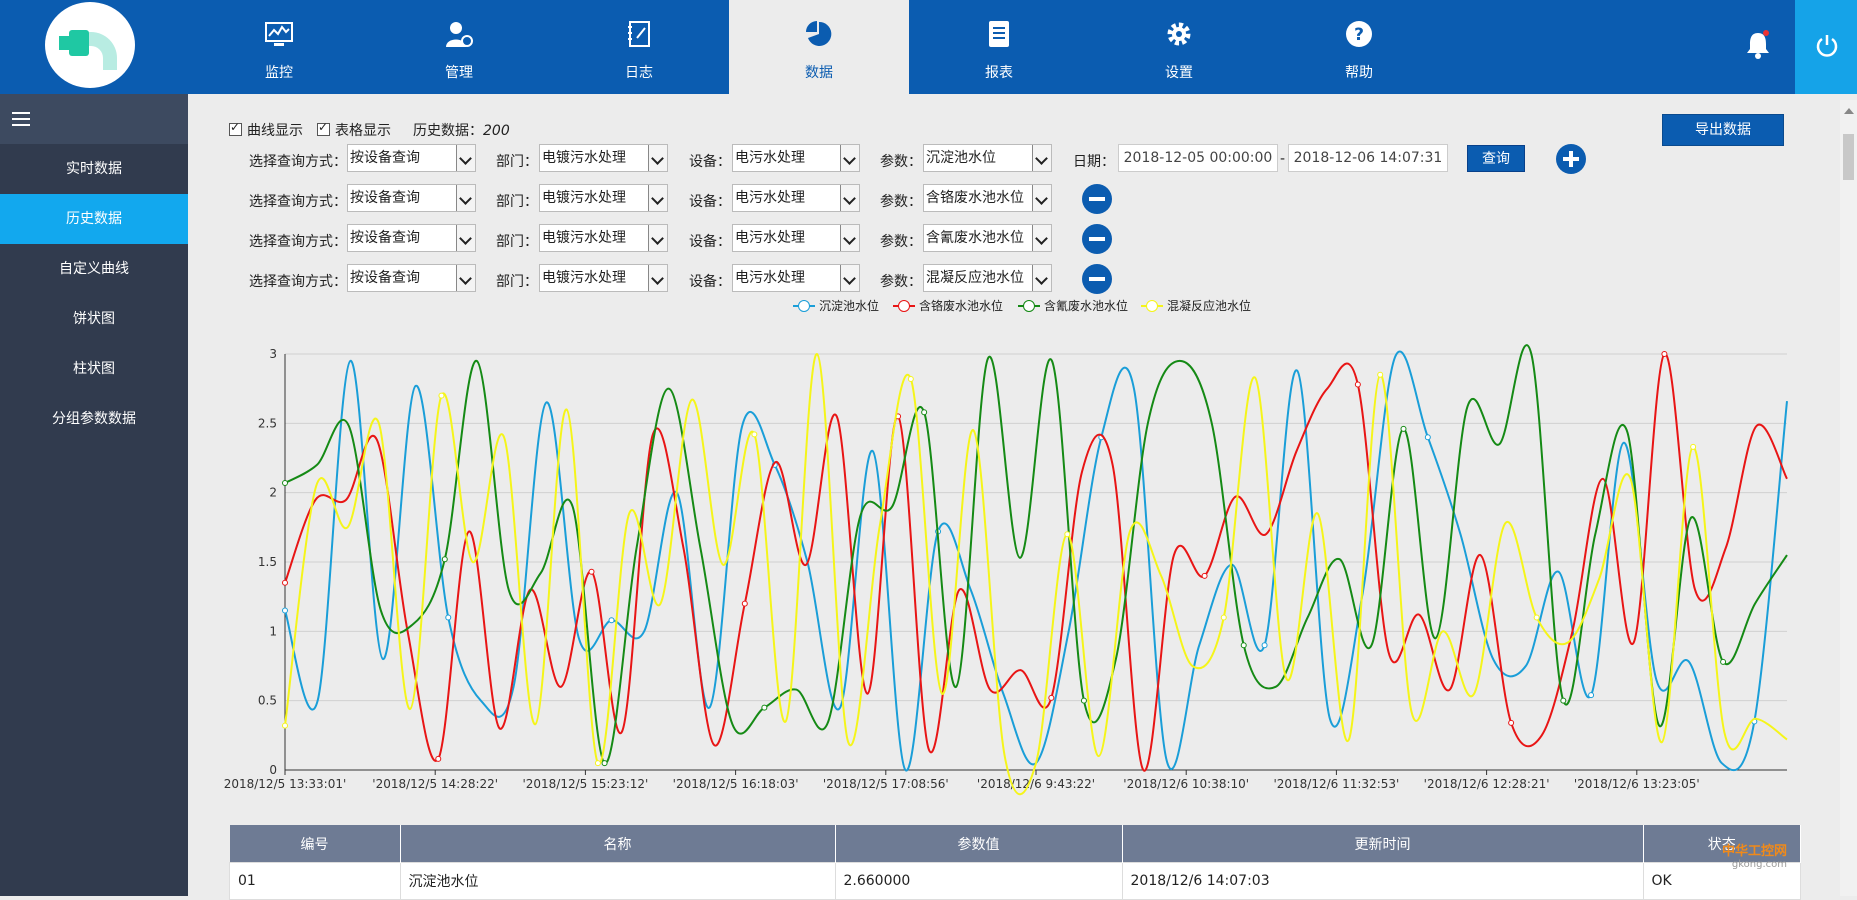 This screenshot has height=900, width=1857. I want to click on scrollbar-thumb, so click(1848, 157).